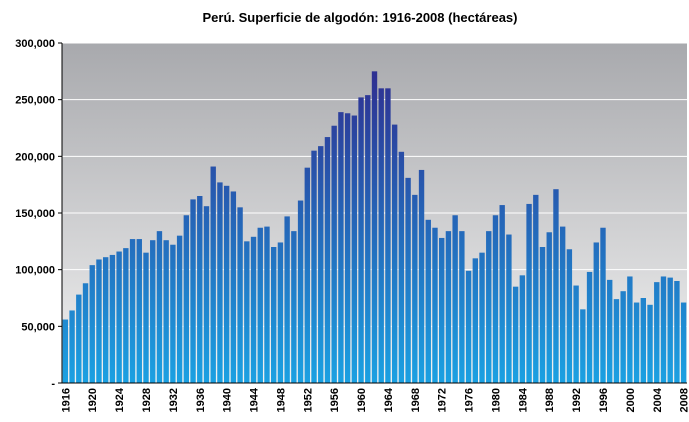 The height and width of the screenshot is (422, 689). What do you see at coordinates (523, 399) in the screenshot?
I see `x-tick-label: 1984` at bounding box center [523, 399].